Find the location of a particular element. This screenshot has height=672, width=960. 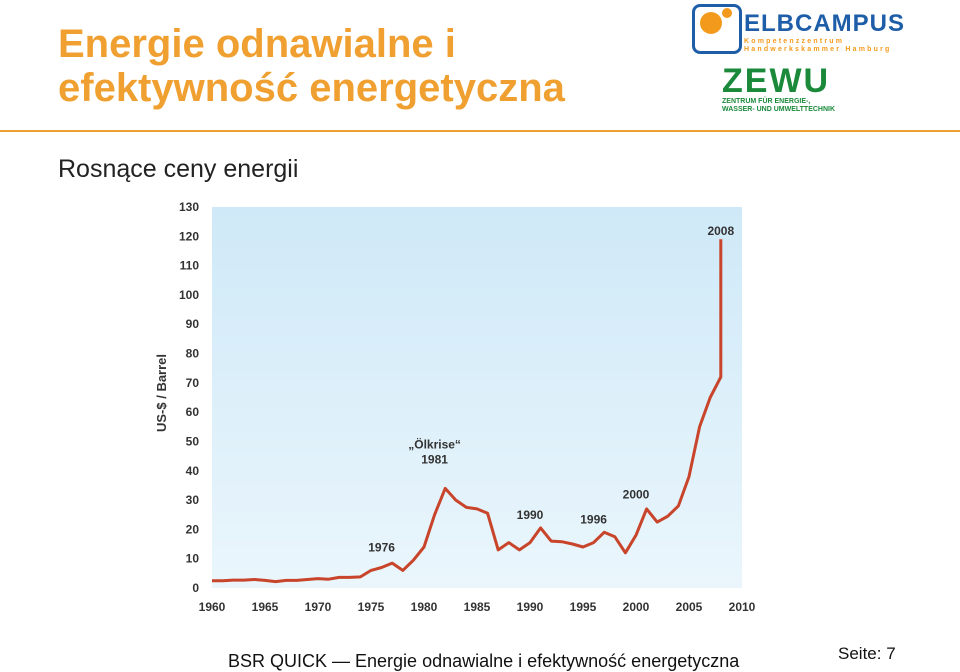

x-tick-label: 1980 is located at coordinates (424, 607).